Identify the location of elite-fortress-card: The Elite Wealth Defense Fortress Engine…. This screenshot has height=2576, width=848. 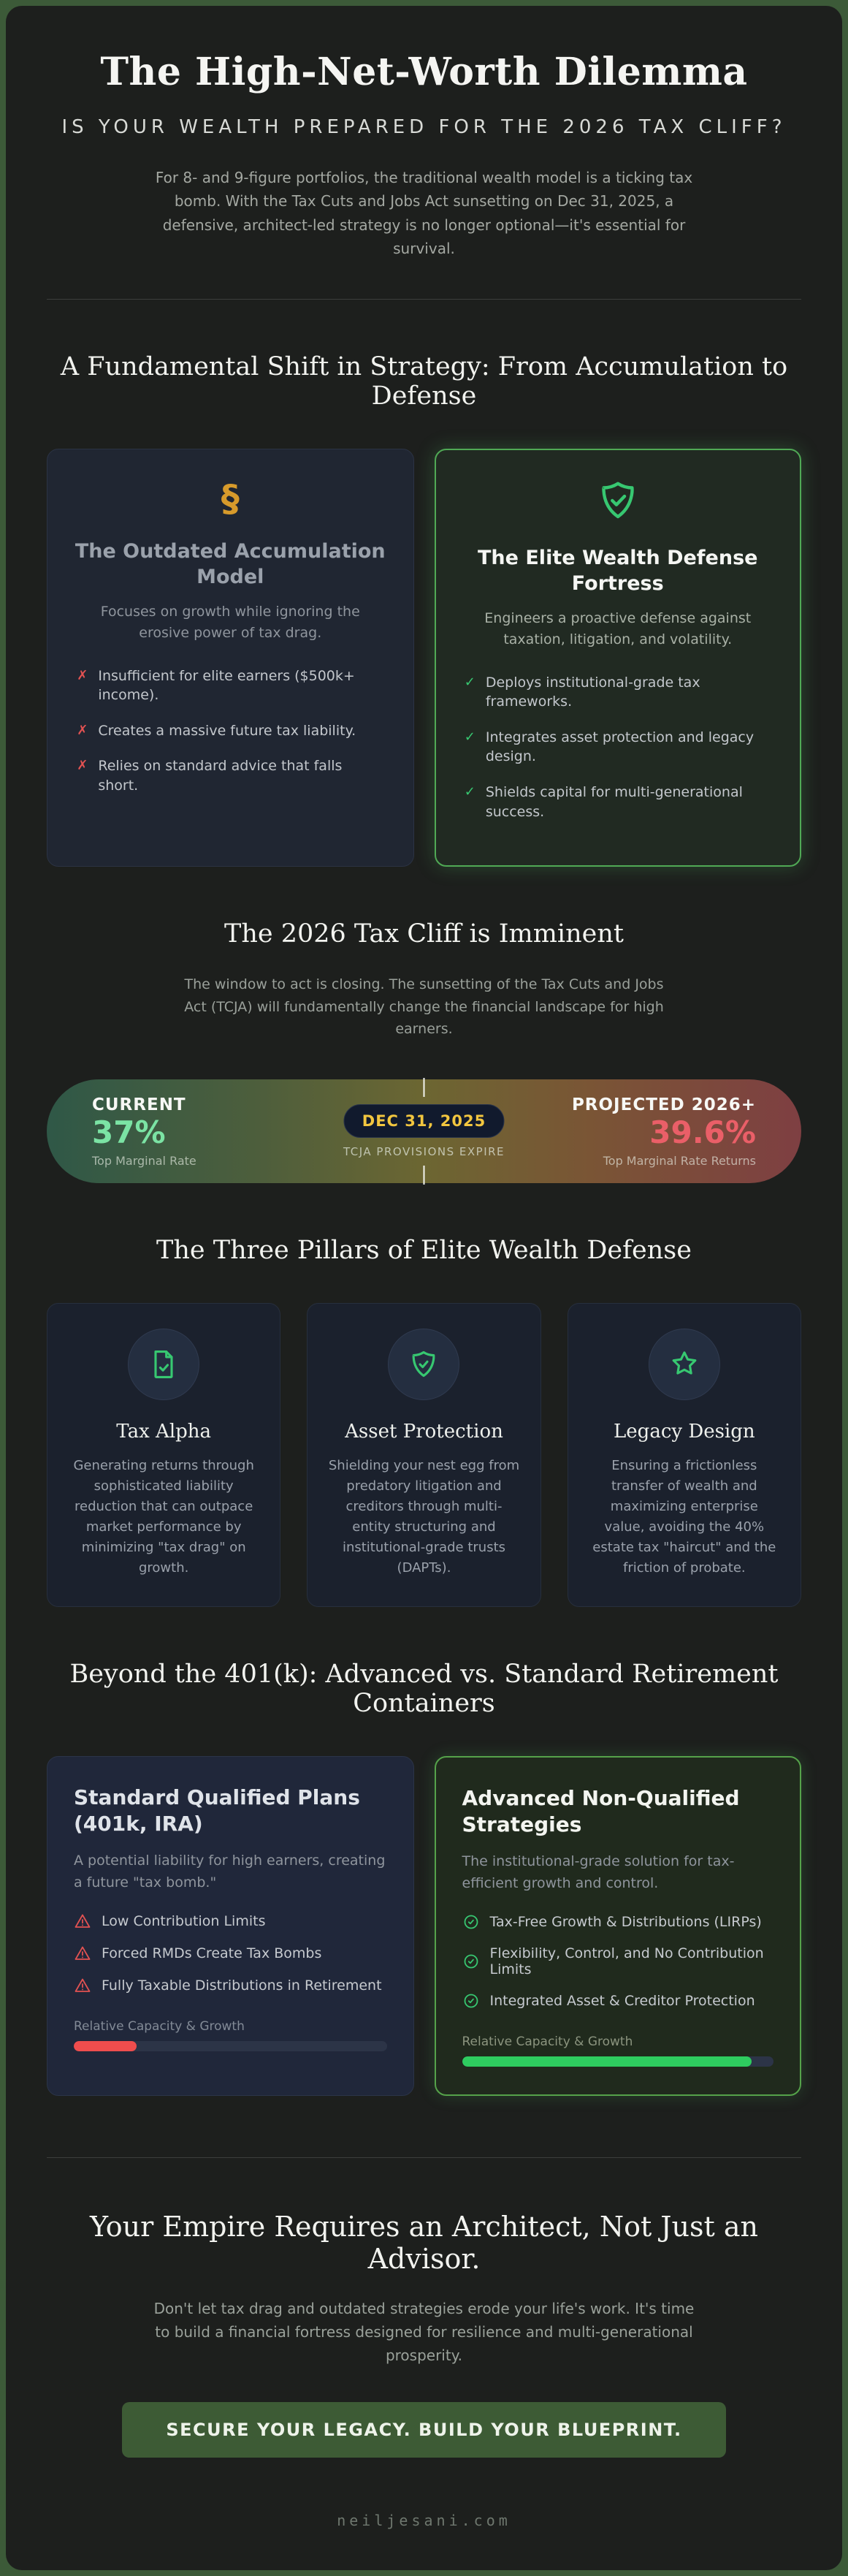
(617, 657).